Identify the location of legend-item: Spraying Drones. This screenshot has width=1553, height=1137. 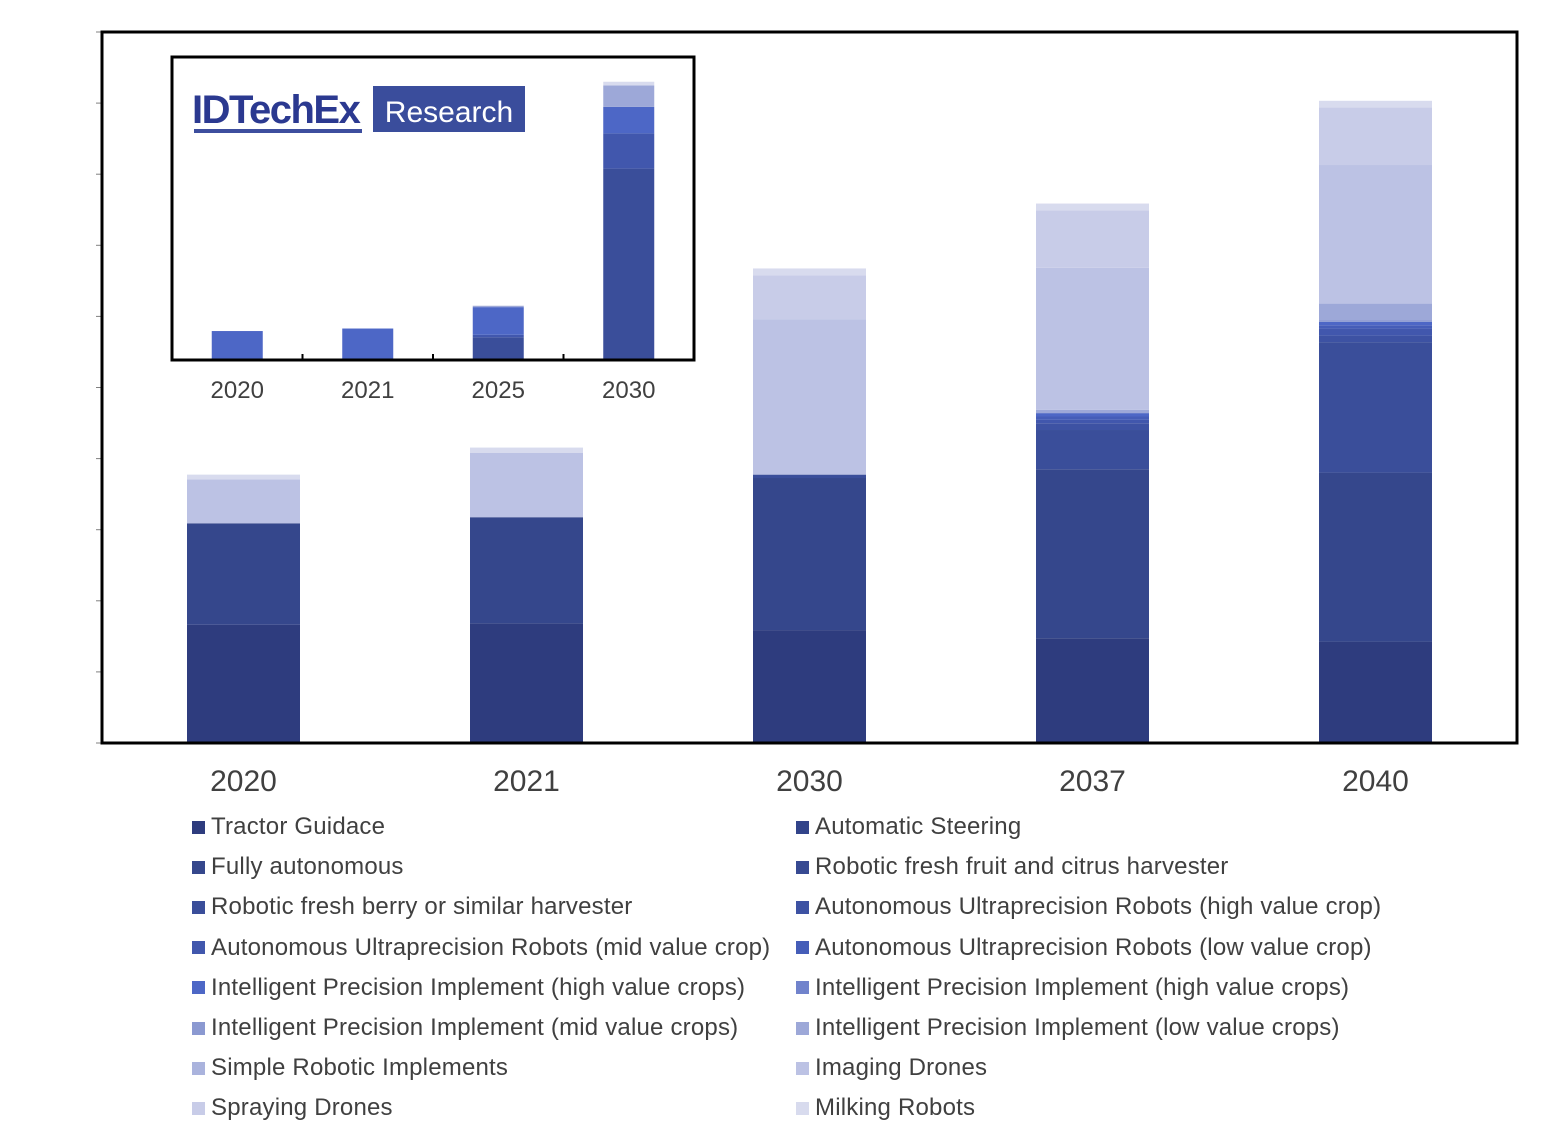
(292, 1108).